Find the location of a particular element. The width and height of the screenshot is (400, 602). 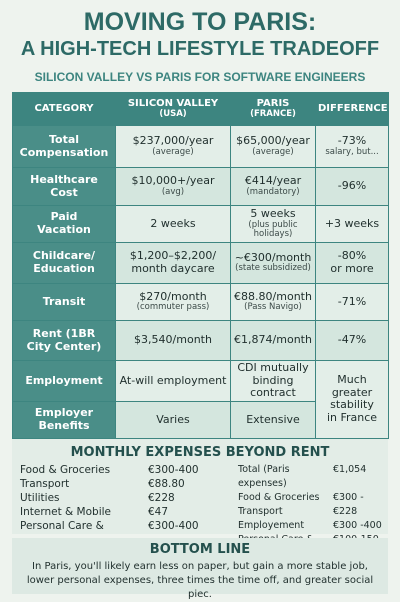

cell-text: -96% is located at coordinates (352, 186).